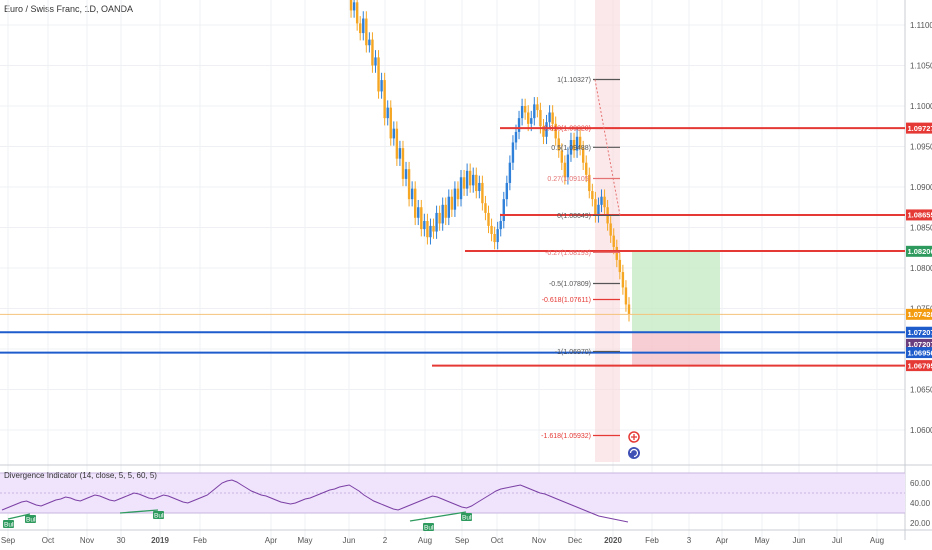 The image size is (932, 550). Describe the element at coordinates (676, 292) in the screenshot. I see `profit-zone` at that location.